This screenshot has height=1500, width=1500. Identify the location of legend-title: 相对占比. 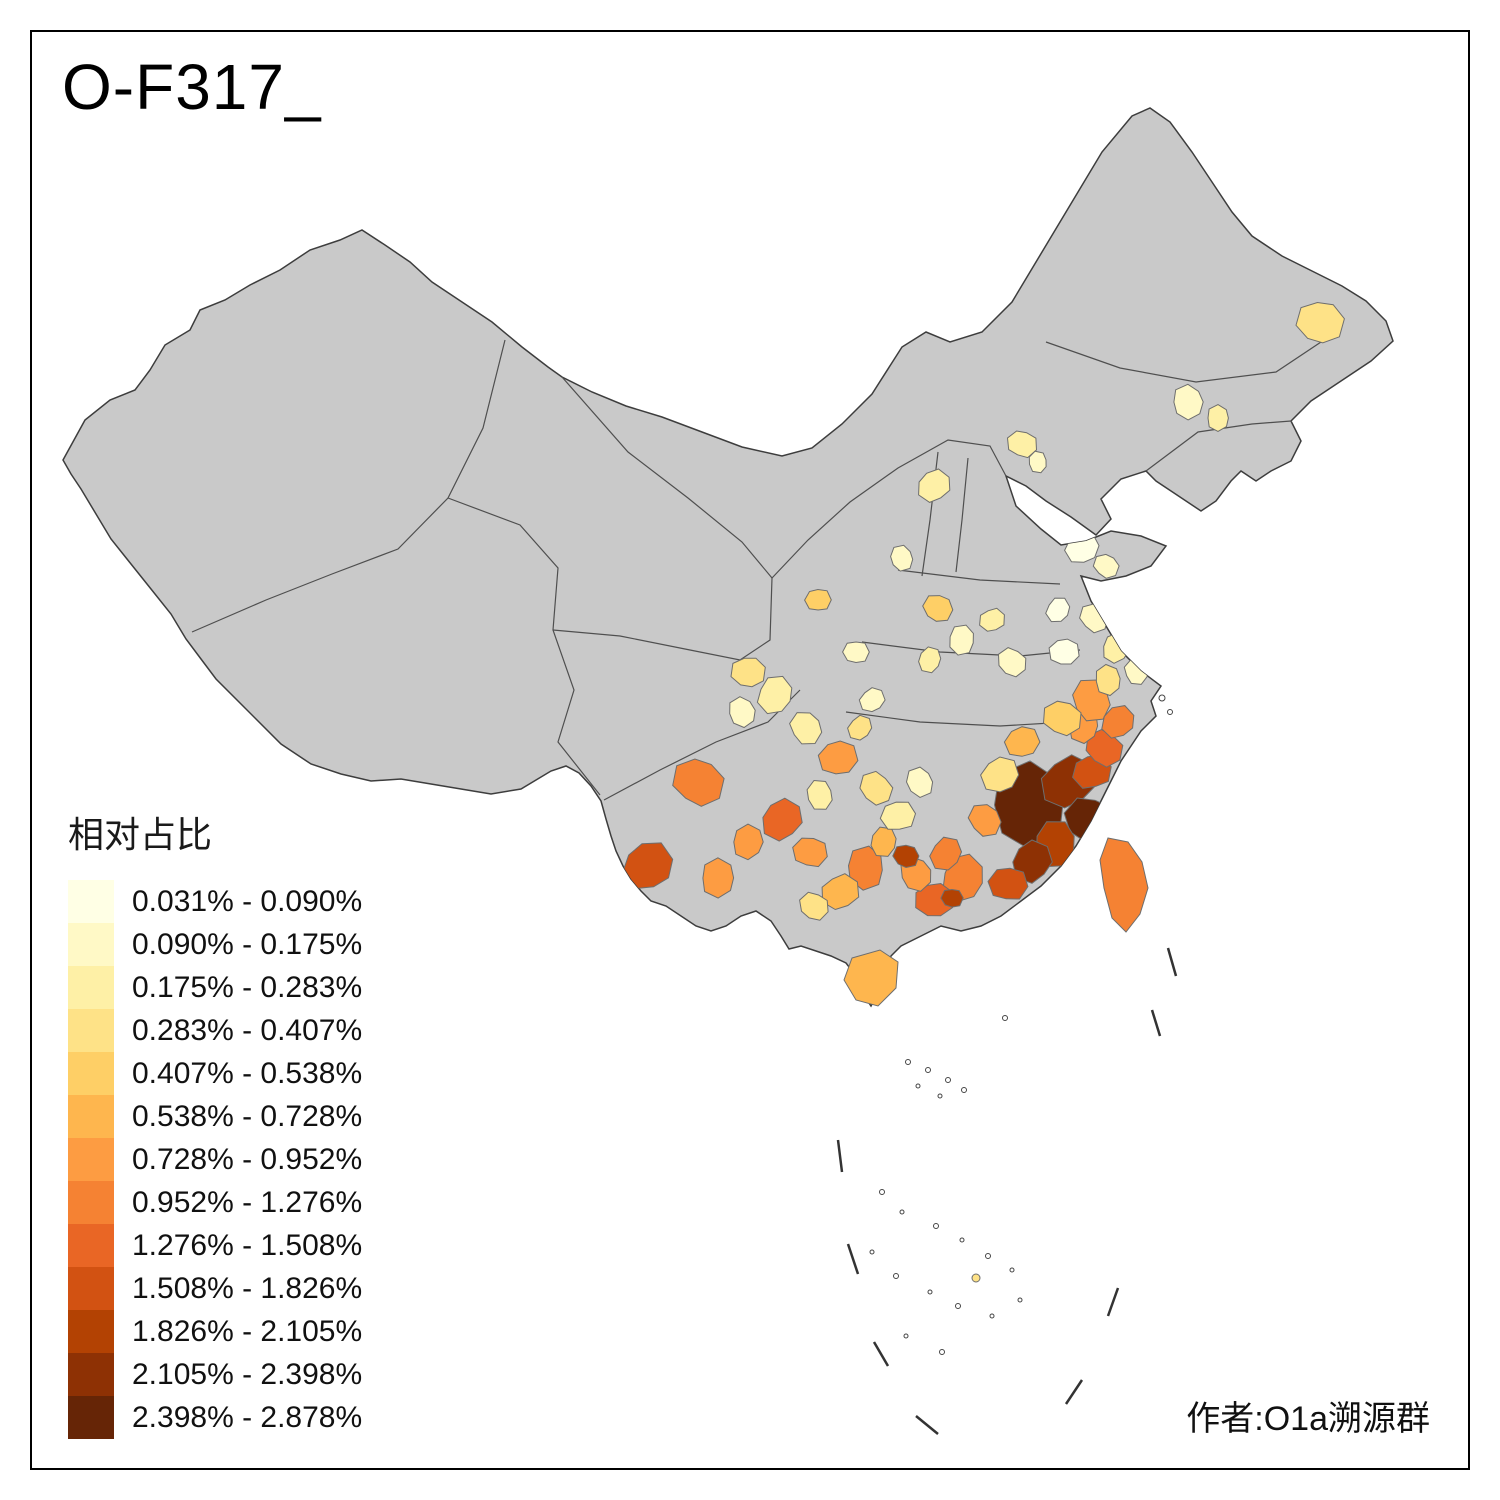
(140, 834).